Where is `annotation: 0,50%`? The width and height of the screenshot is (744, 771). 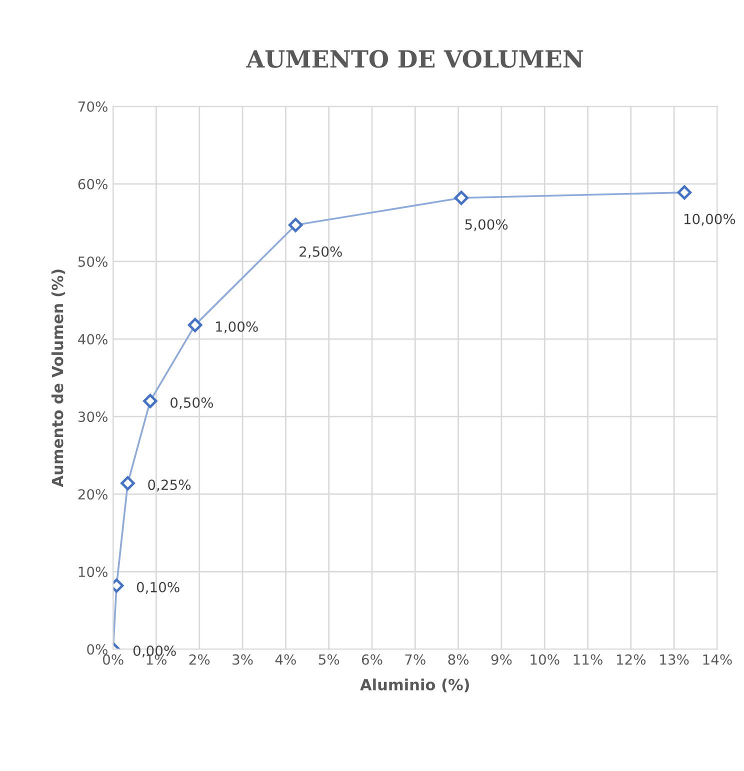 annotation: 0,50% is located at coordinates (191, 403).